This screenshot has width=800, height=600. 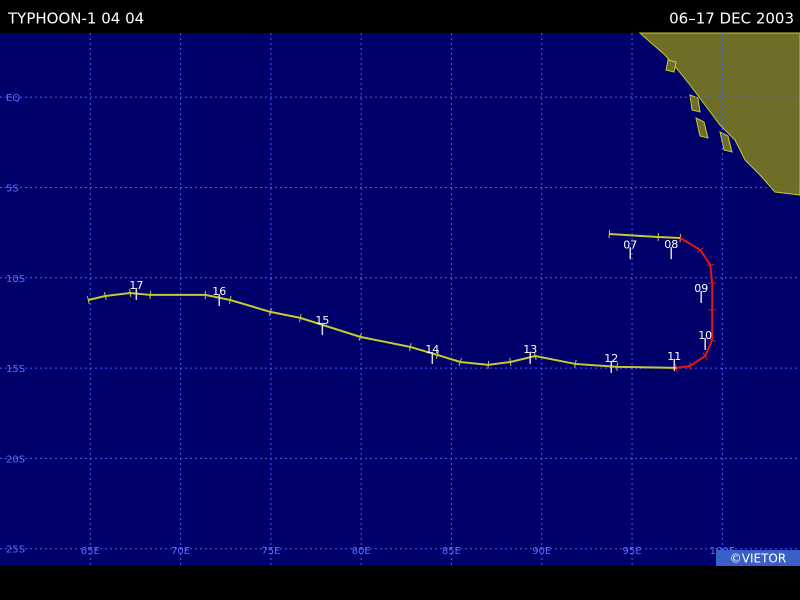 What do you see at coordinates (674, 356) in the screenshot?
I see `day-label: 11` at bounding box center [674, 356].